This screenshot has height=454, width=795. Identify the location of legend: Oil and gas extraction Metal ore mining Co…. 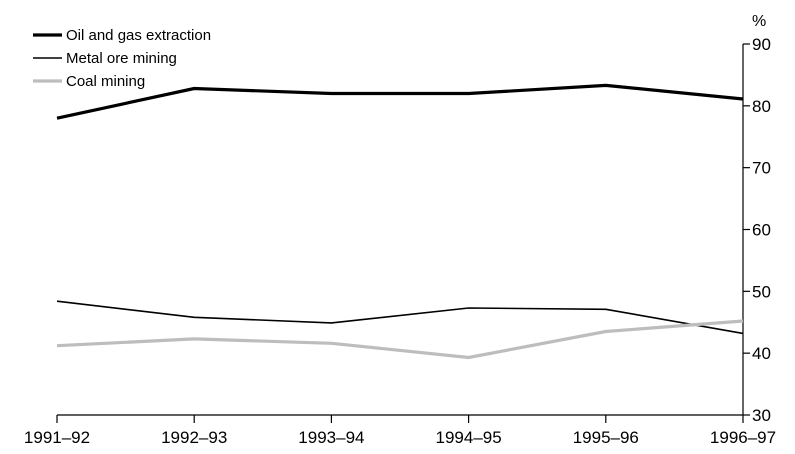
(122, 58).